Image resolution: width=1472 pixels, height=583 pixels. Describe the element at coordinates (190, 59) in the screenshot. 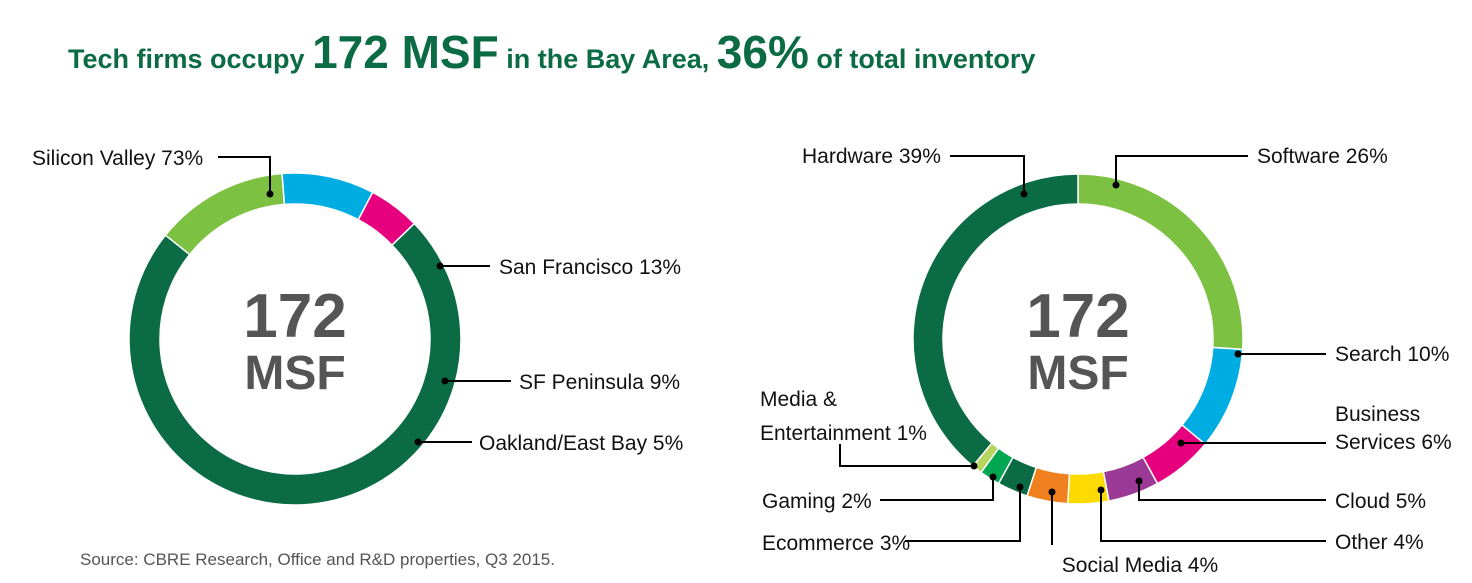

I see `title-part-1: Tech firms occupy` at that location.